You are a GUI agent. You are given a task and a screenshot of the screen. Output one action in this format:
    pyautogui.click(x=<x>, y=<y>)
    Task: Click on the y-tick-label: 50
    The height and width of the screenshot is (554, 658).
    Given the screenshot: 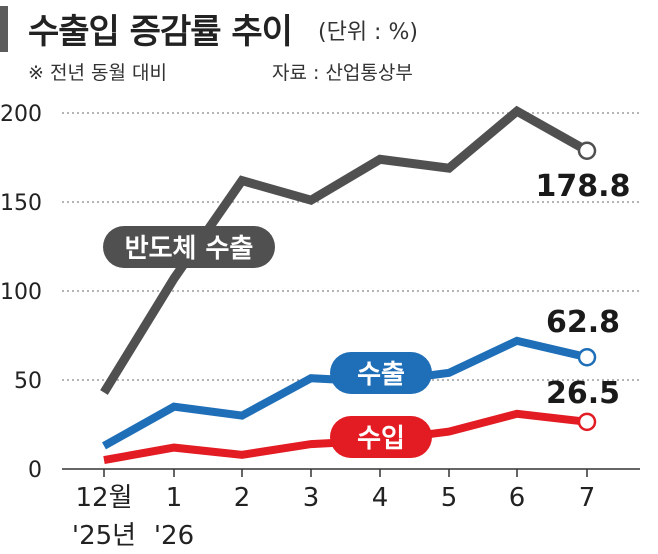 What is the action you would take?
    pyautogui.click(x=28, y=381)
    